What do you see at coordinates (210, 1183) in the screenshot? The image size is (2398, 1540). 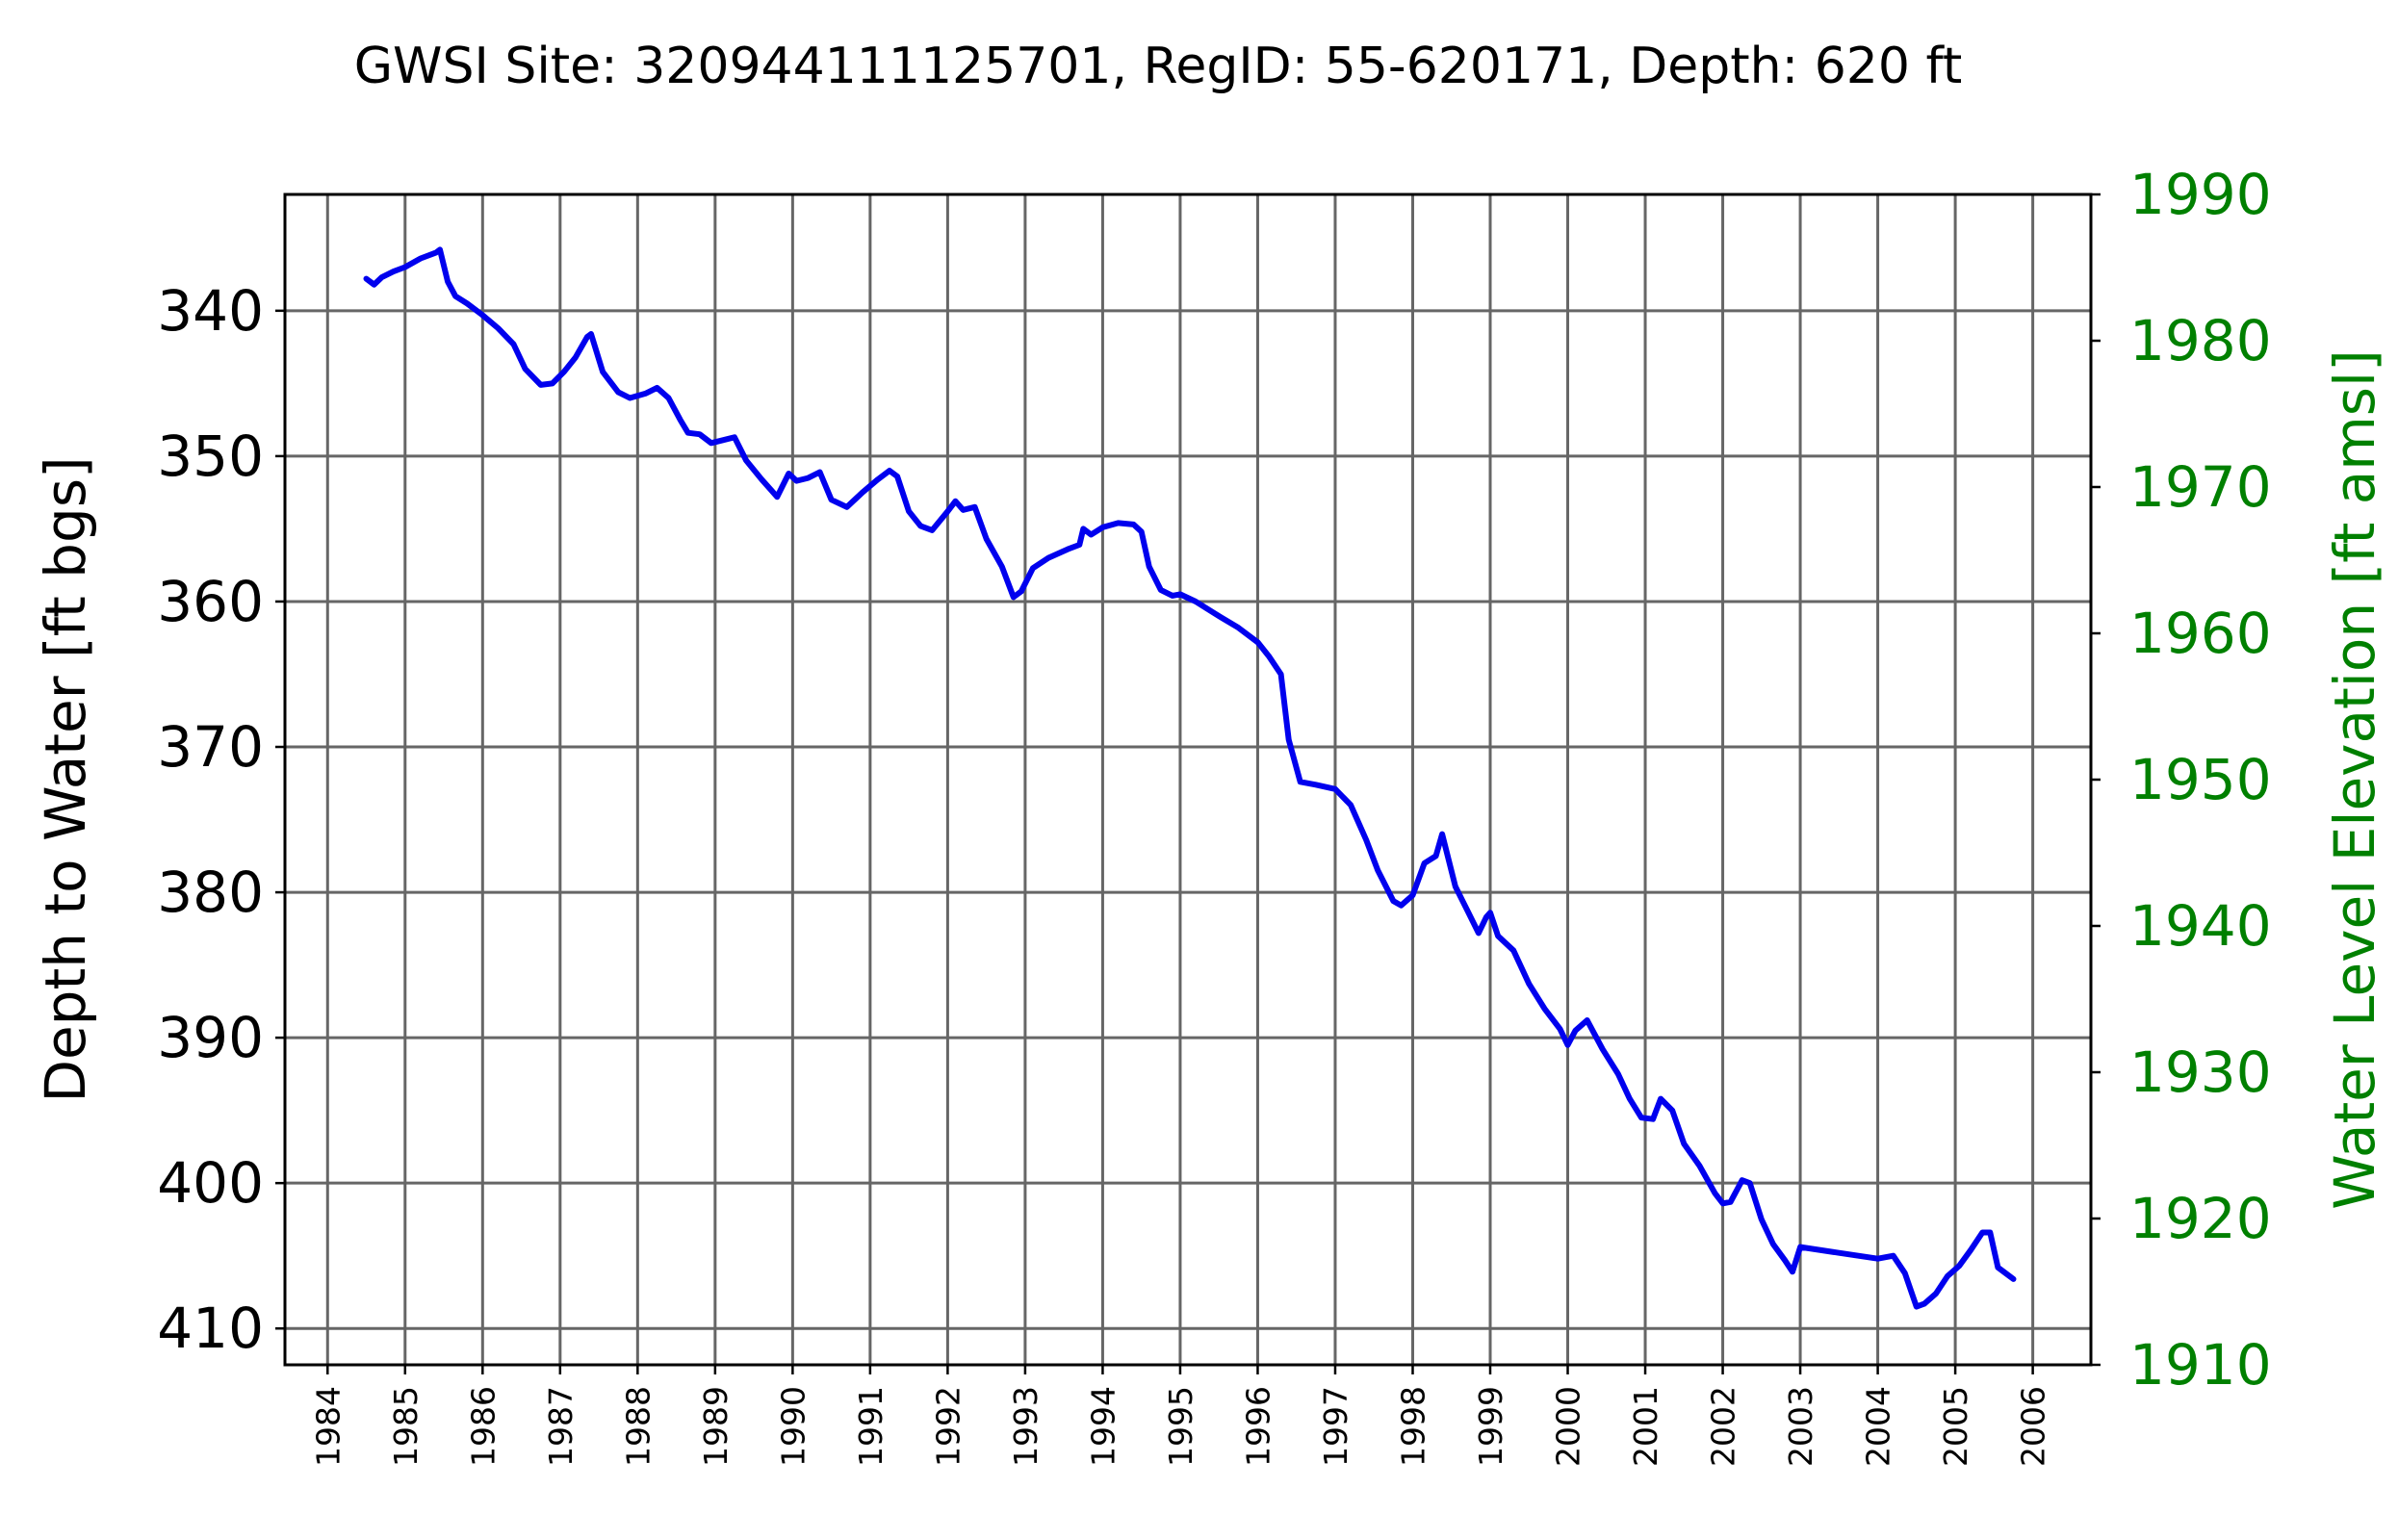 I see `y-left-tick-label: 400` at bounding box center [210, 1183].